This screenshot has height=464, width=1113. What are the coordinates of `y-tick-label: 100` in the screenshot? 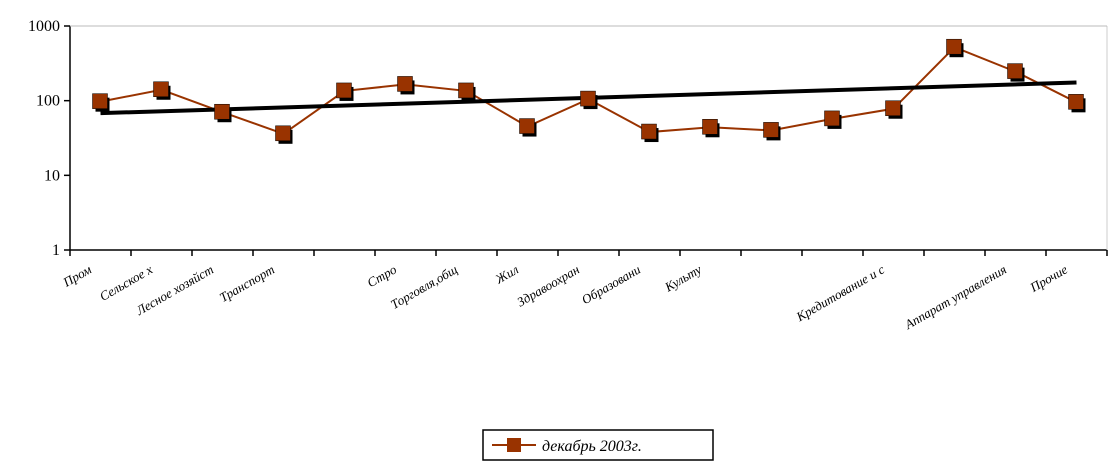 It's located at (48, 101).